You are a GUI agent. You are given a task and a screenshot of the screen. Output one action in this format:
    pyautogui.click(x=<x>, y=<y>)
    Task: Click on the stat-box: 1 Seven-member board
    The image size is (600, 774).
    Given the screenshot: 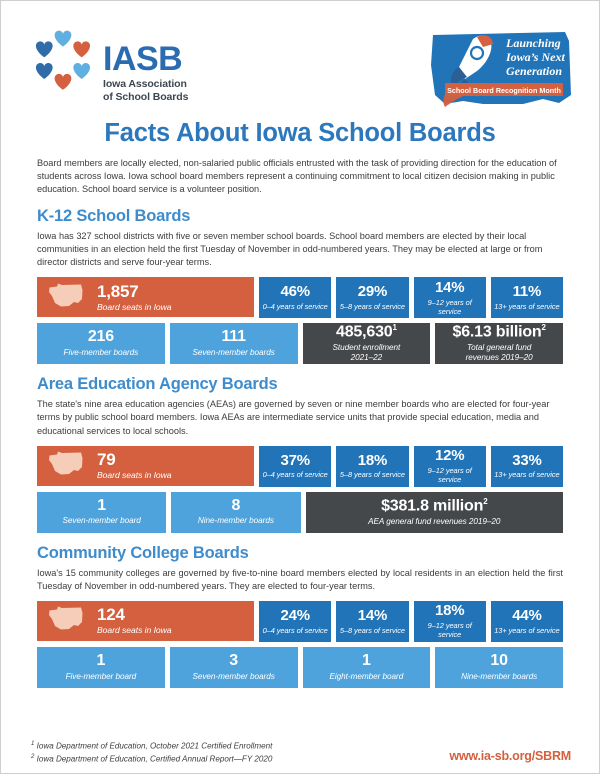 What is the action you would take?
    pyautogui.click(x=102, y=512)
    